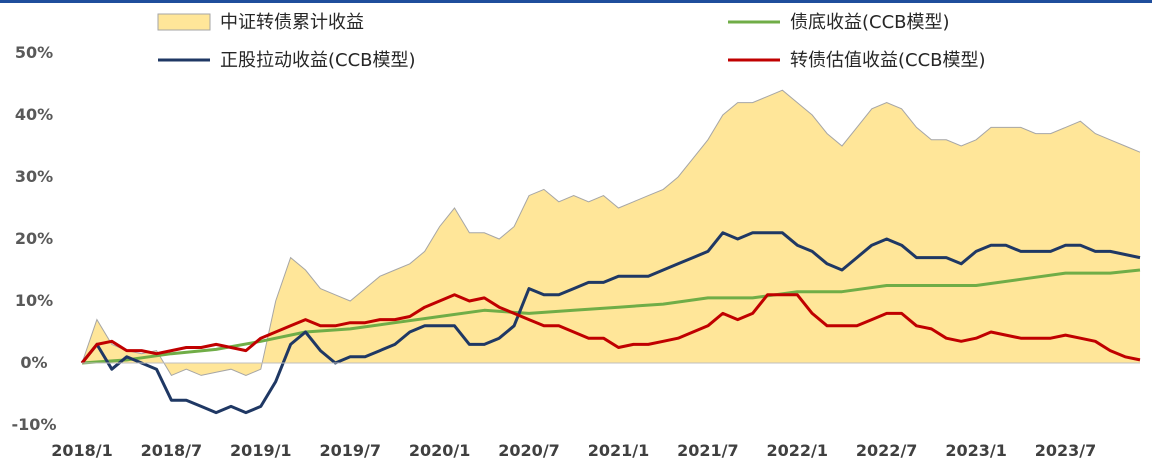 Image resolution: width=1152 pixels, height=469 pixels. I want to click on legend-item: 中证转债累计收益, so click(260, 22).